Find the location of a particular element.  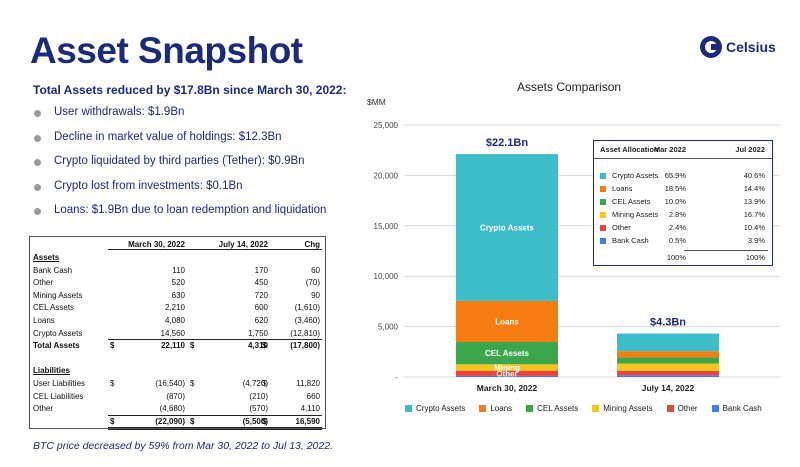

legend-item: Loans is located at coordinates (495, 408).